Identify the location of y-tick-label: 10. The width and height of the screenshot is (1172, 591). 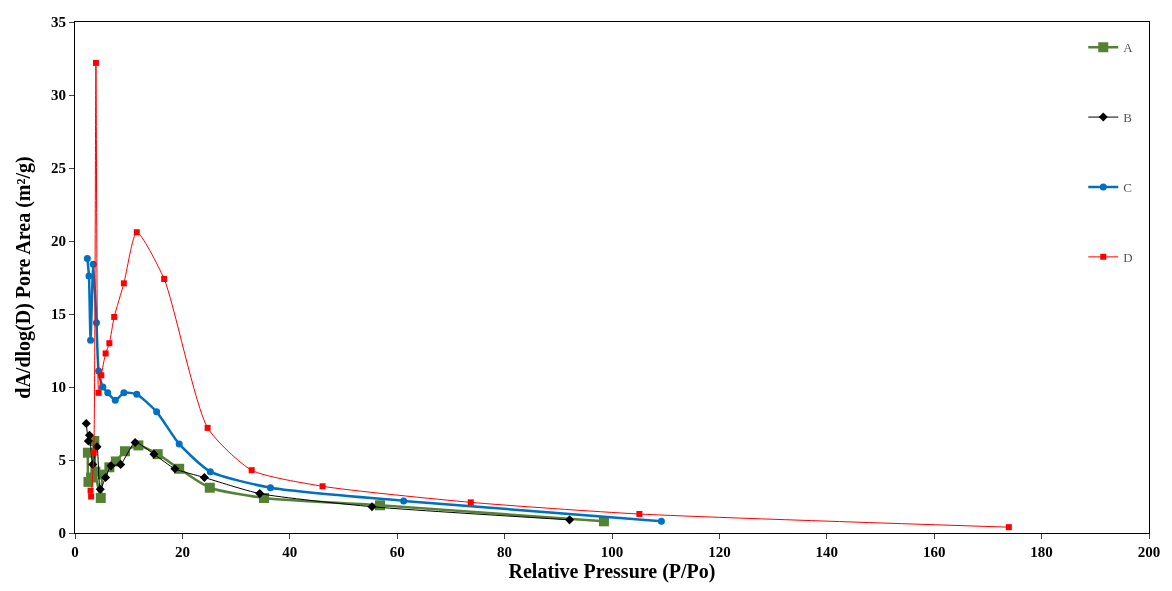
(58, 387).